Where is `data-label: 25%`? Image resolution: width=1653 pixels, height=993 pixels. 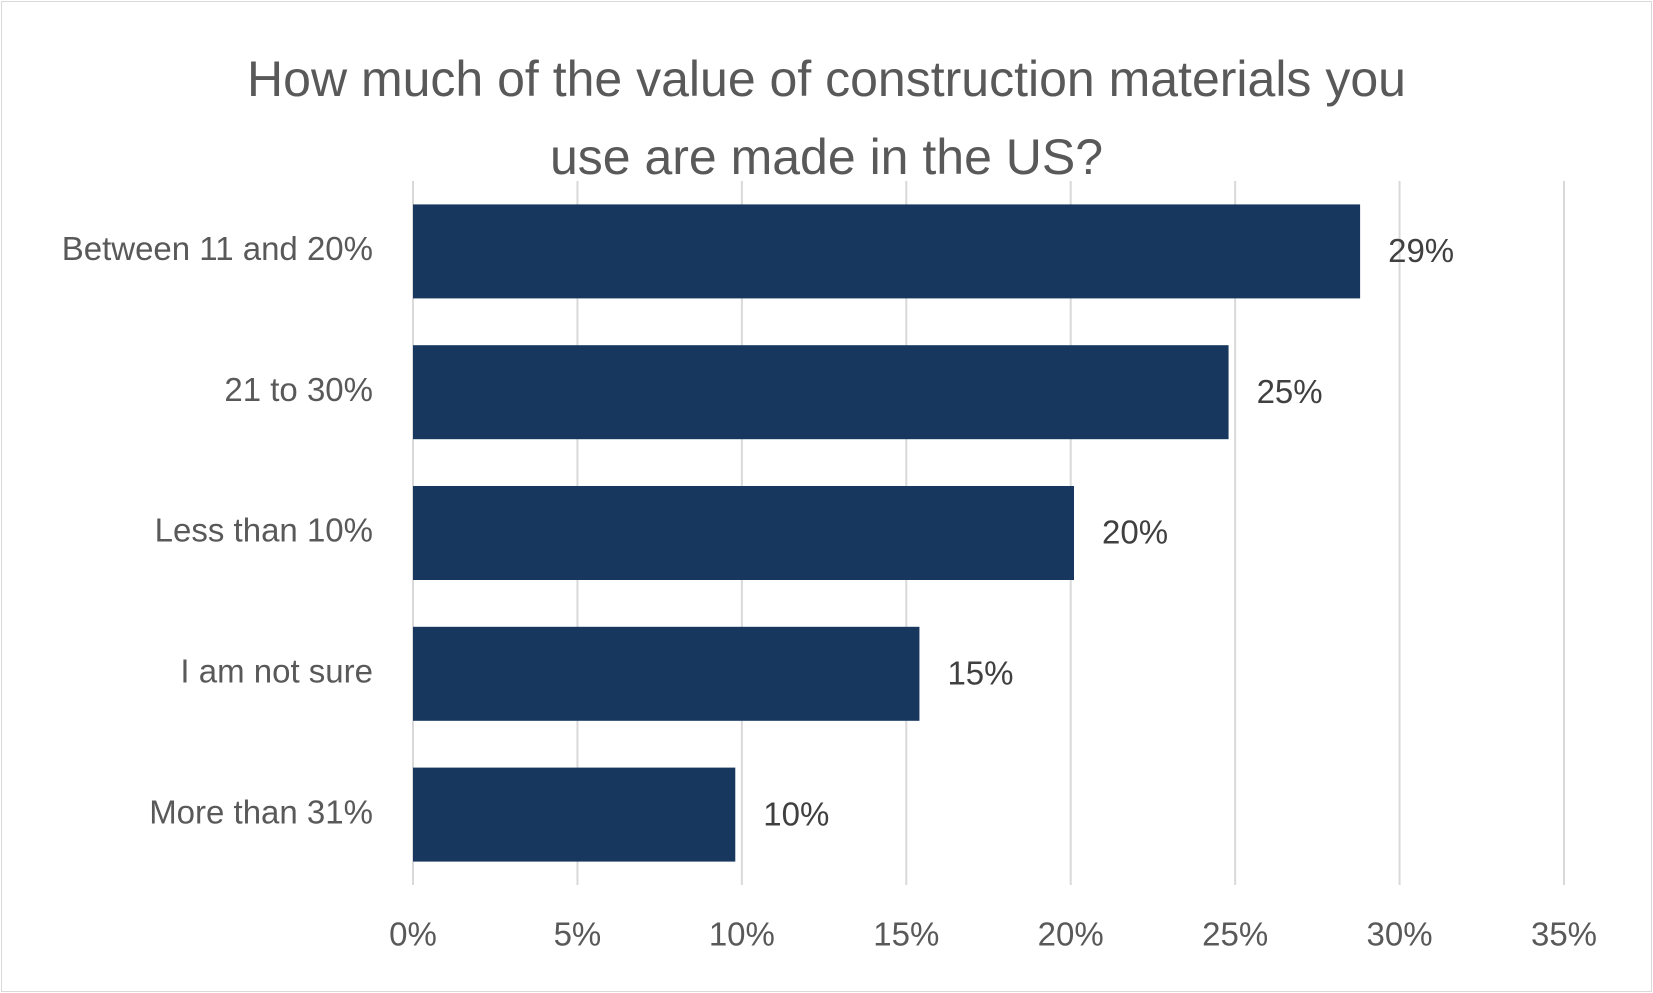
data-label: 25% is located at coordinates (1290, 391).